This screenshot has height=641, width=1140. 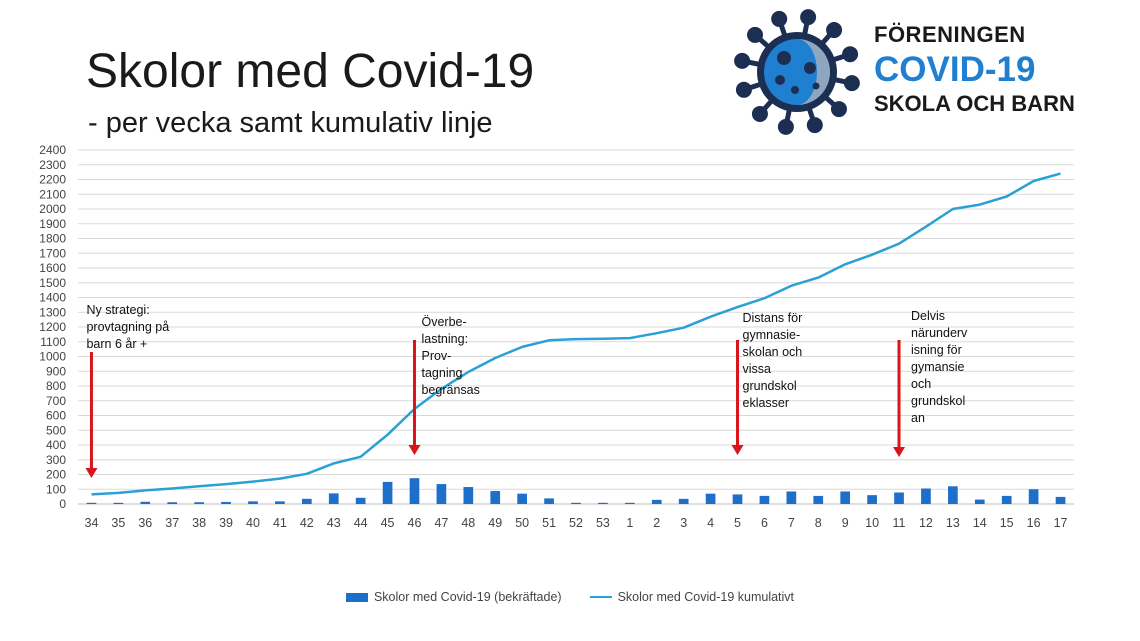 I want to click on x-tick-label: 14, so click(x=980, y=523).